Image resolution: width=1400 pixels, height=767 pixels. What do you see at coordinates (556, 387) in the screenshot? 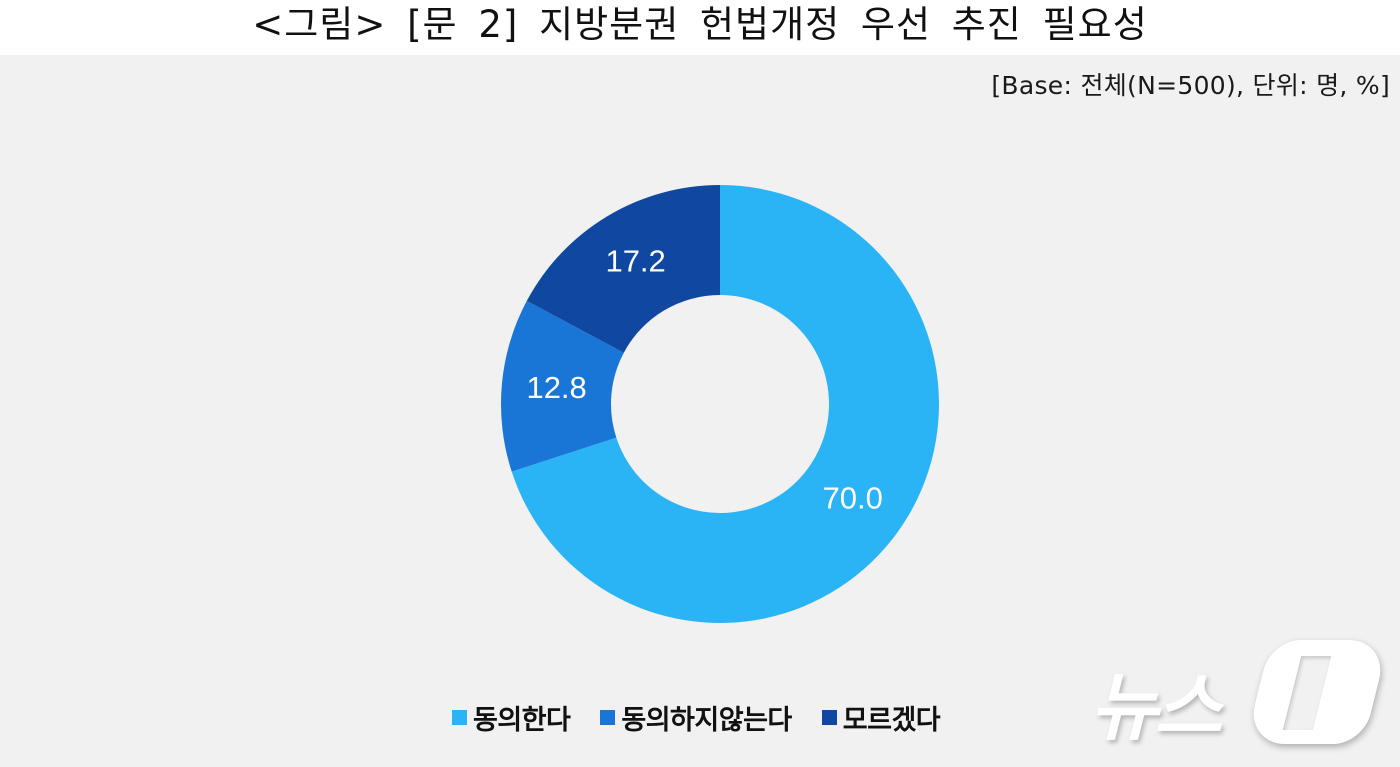
I see `slice-disagree-value-label: 12.8` at bounding box center [556, 387].